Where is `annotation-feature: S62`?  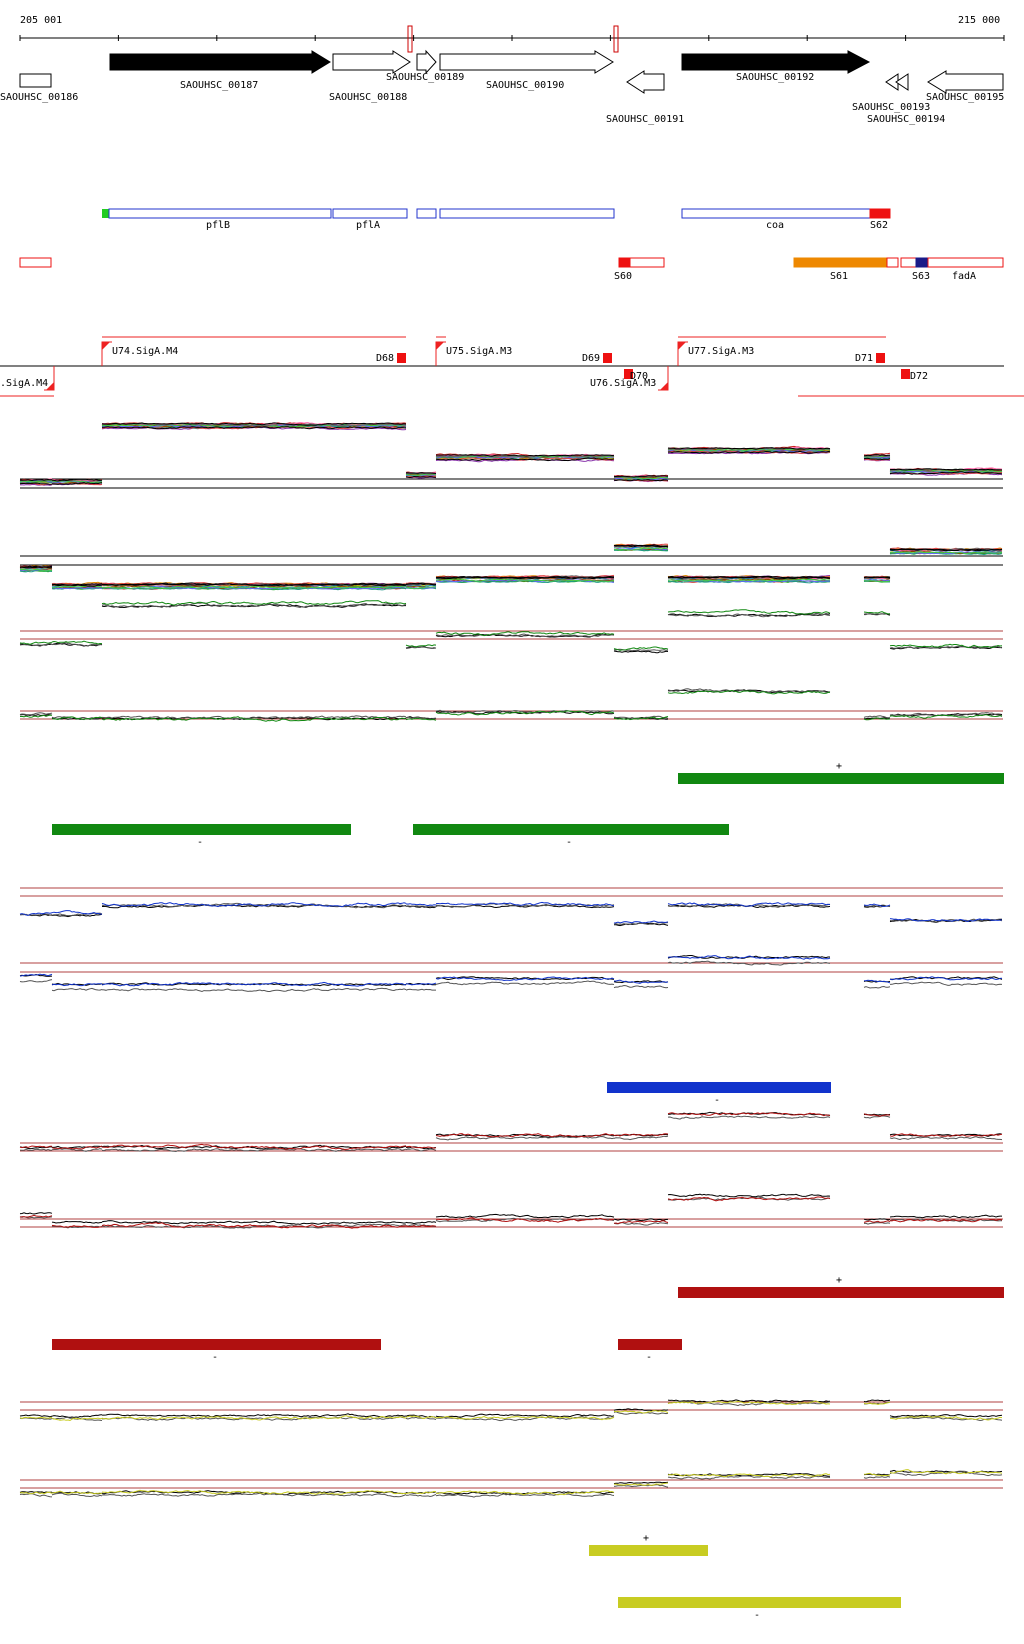
annotation-feature: S62 is located at coordinates (880, 219).